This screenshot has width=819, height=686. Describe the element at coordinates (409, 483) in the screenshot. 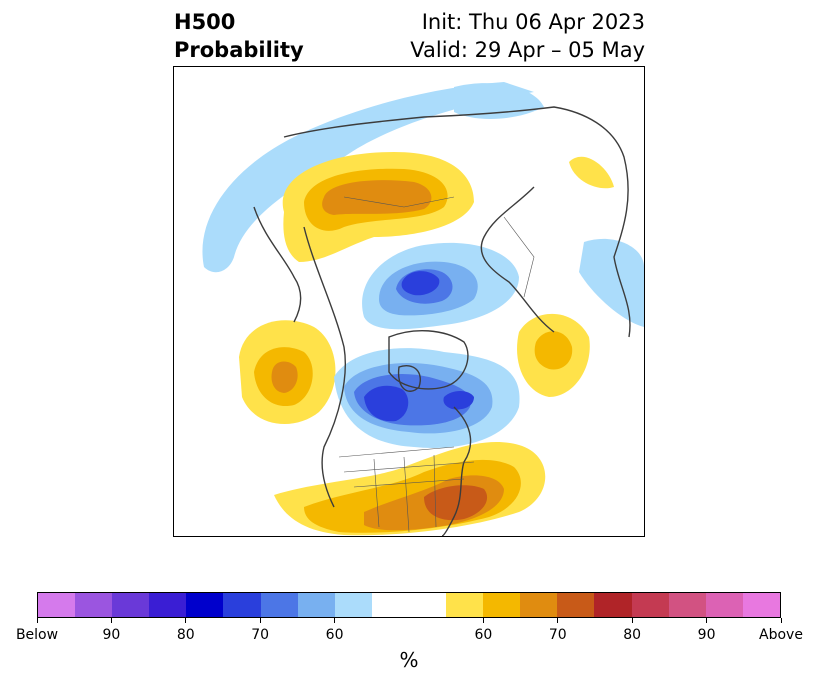

I see `border-us-states-row2` at that location.